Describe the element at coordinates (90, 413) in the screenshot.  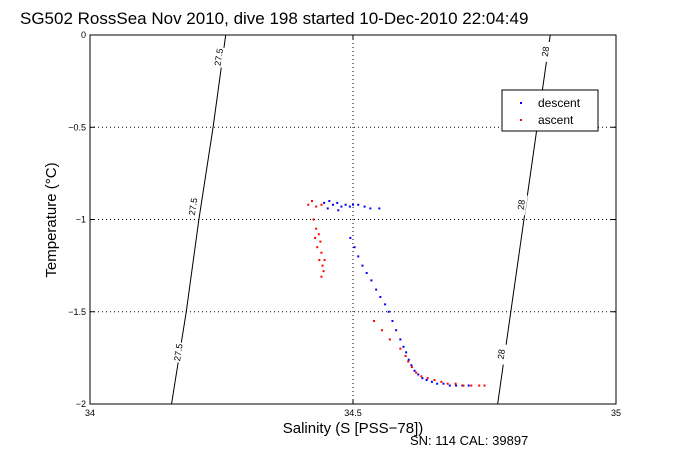
I see `x-tick-label: 34` at that location.